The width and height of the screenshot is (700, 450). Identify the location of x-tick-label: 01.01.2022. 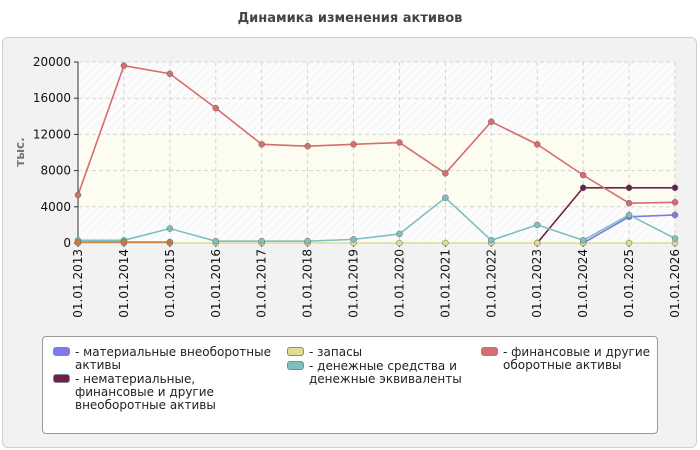
(491, 283).